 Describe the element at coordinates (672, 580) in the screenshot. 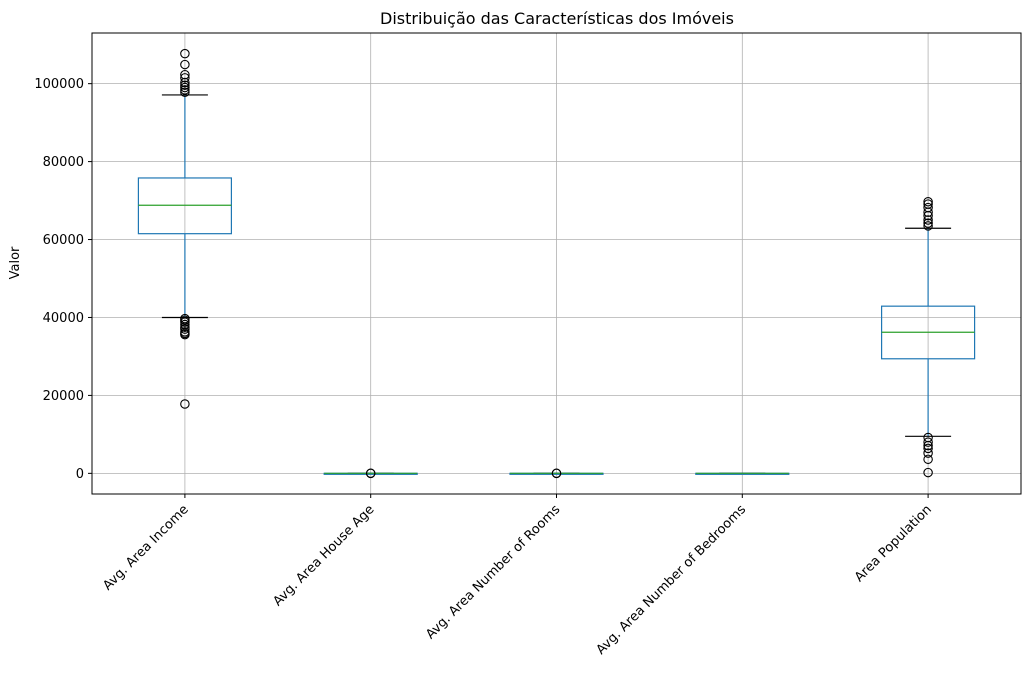

I see `x-tick-label: Avg. Area Number of Bedrooms` at that location.